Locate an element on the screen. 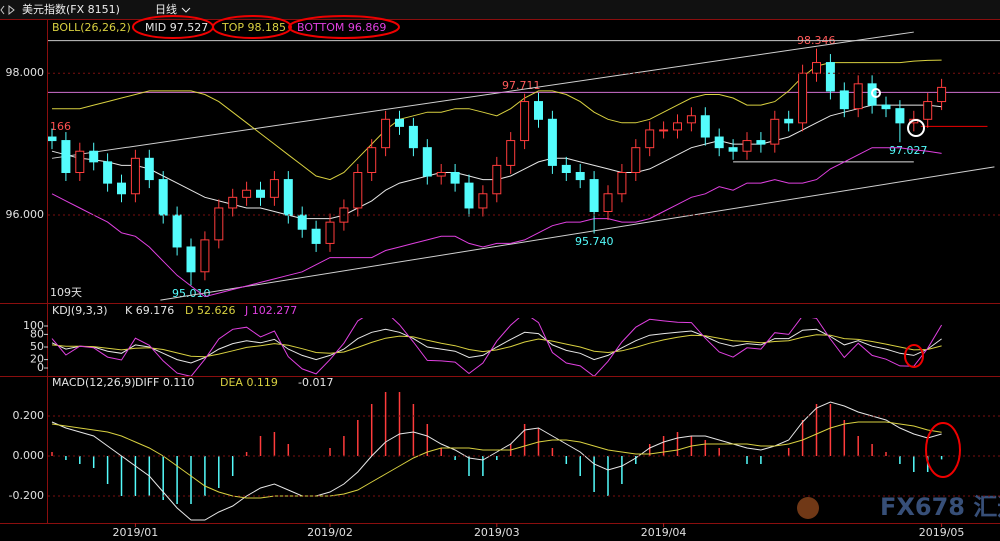 The width and height of the screenshot is (1000, 541). y-tick-label: 98.000 is located at coordinates (25, 72).